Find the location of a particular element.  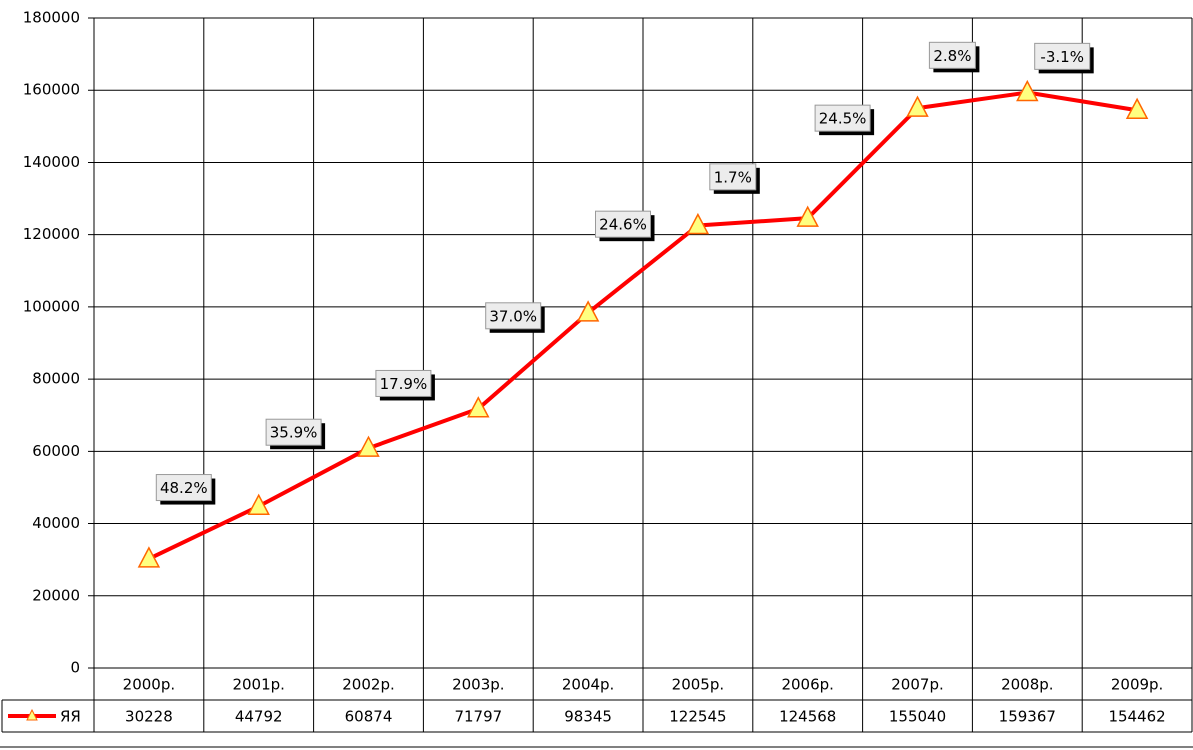

annotation: 17.9% is located at coordinates (404, 384).